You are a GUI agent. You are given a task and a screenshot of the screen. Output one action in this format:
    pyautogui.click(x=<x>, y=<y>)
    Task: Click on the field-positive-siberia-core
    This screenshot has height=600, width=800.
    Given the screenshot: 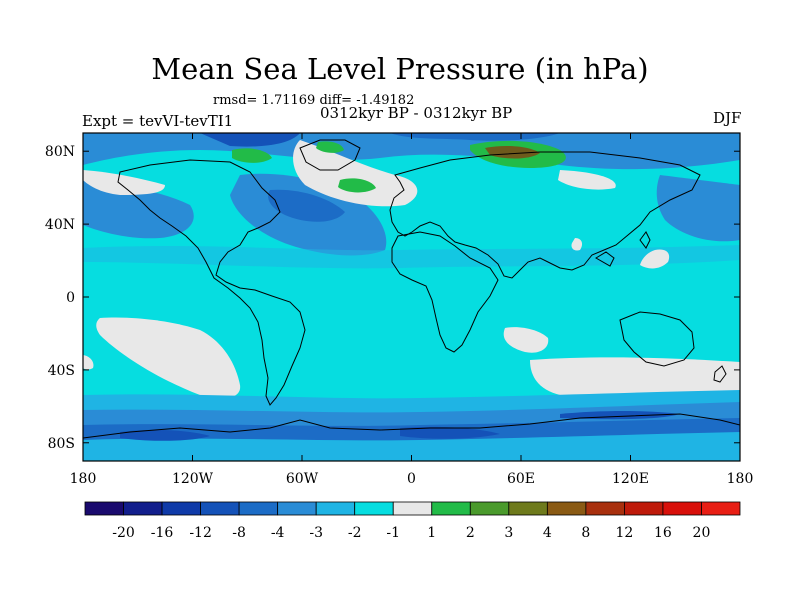 What is the action you would take?
    pyautogui.click(x=512, y=152)
    